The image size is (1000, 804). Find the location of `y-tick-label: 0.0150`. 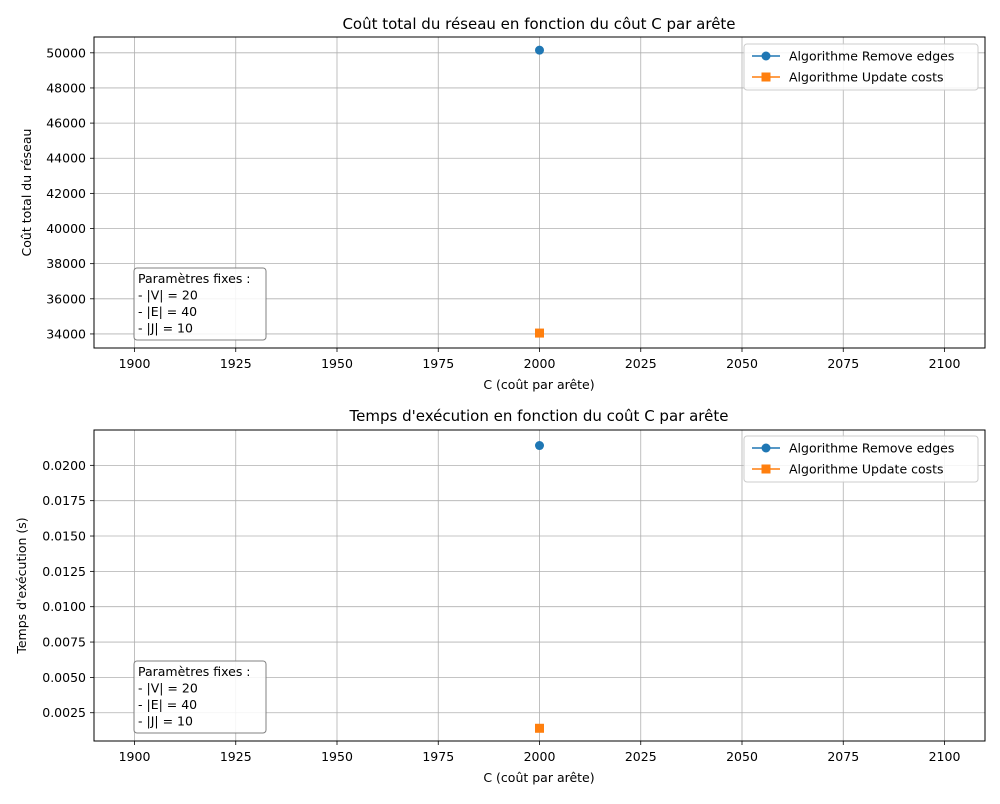

y-tick-label: 0.0150 is located at coordinates (64, 536).